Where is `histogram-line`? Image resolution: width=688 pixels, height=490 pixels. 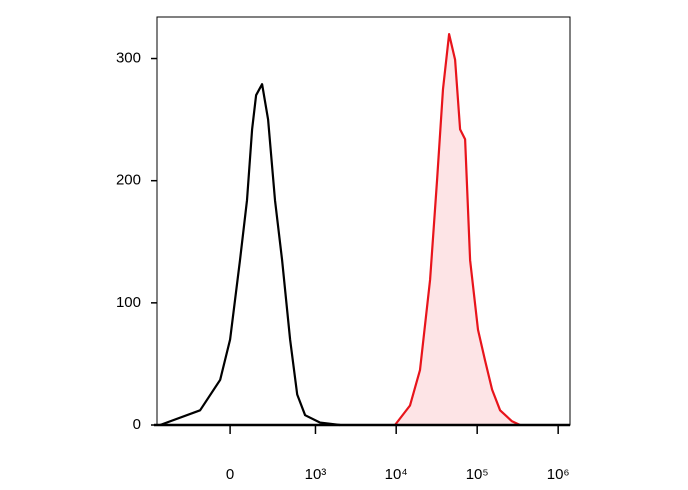 histogram-line is located at coordinates (457, 229).